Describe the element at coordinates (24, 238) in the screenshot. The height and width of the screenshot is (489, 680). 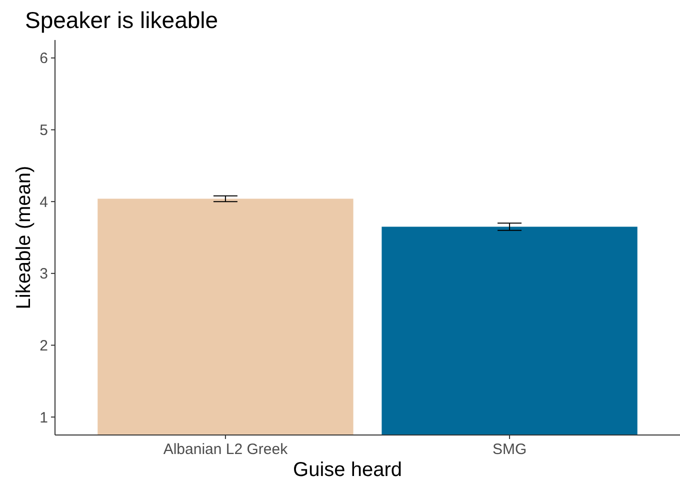
I see `y-axis-title: Likeable (mean)` at that location.